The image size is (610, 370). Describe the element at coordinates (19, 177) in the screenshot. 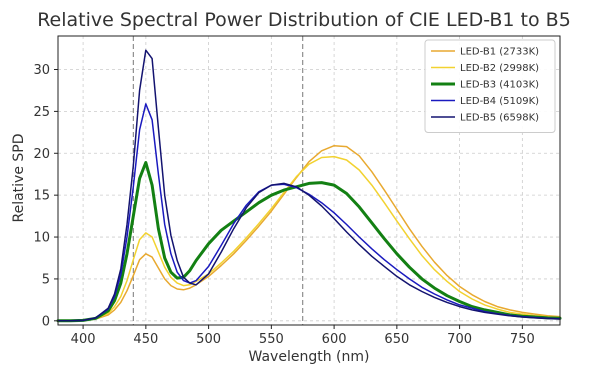

I see `y-axis-label: Relative SPD` at that location.